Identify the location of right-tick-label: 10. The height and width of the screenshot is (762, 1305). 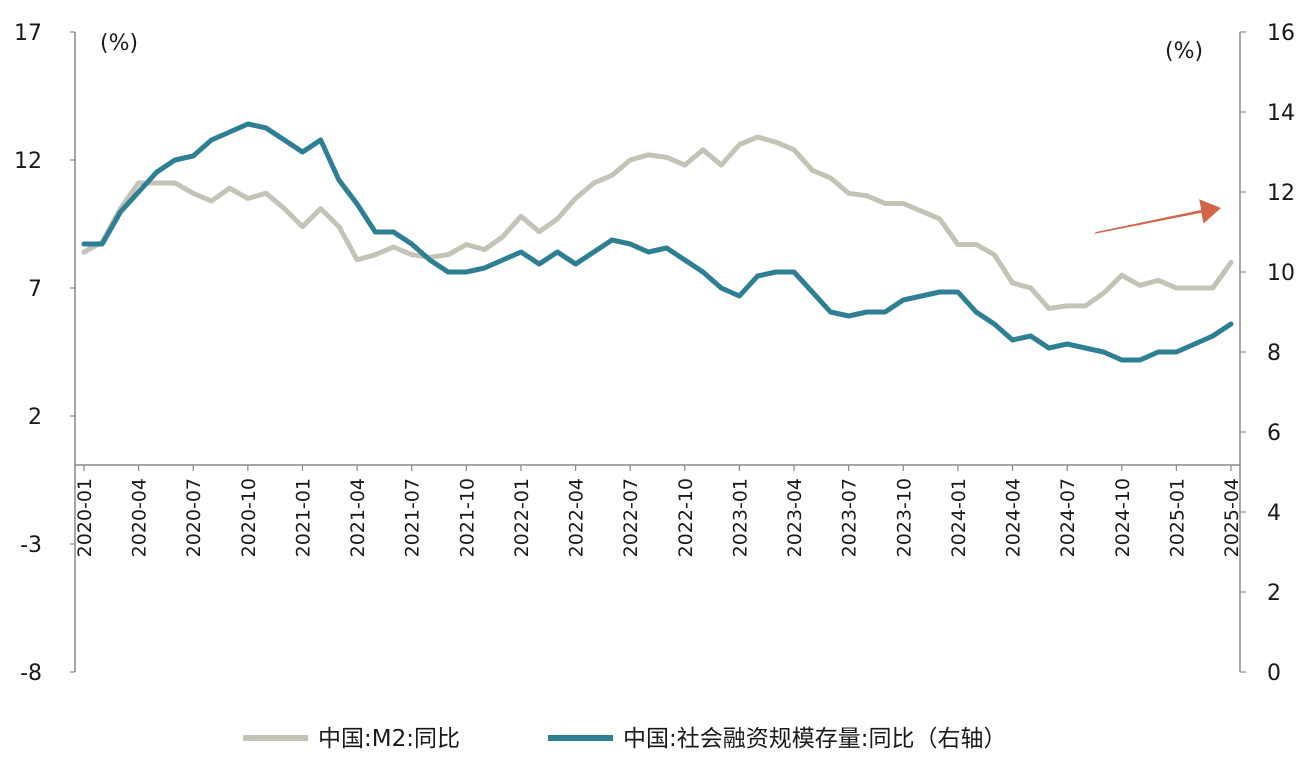
(1281, 273).